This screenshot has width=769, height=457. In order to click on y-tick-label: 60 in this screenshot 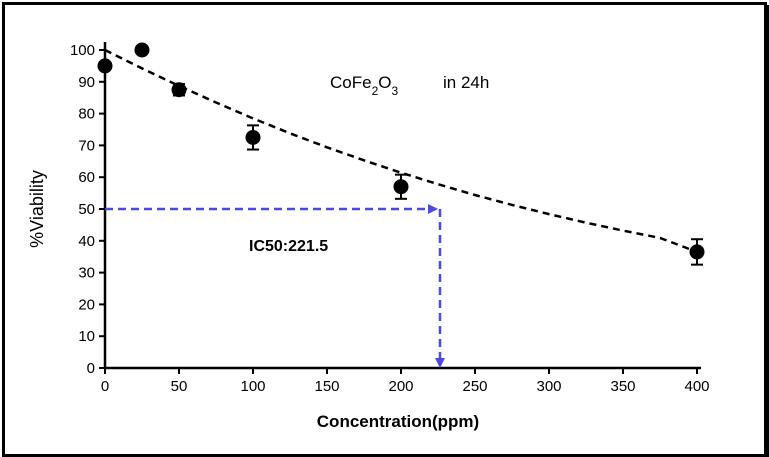, I will do `click(86, 177)`.